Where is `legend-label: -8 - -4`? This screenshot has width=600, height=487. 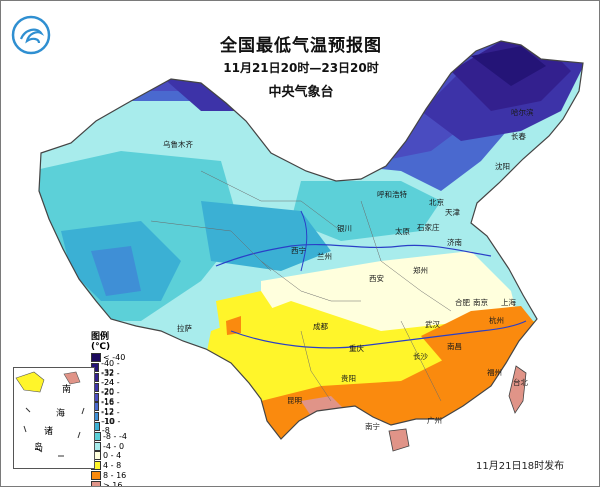 legend-label: -8 - -4 is located at coordinates (115, 436).